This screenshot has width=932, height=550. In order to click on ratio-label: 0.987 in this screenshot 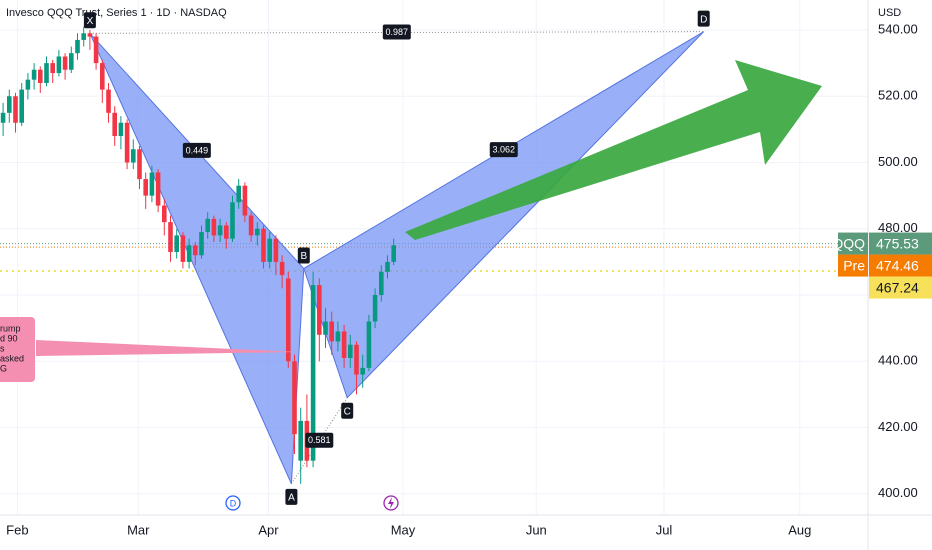, I will do `click(397, 32)`.